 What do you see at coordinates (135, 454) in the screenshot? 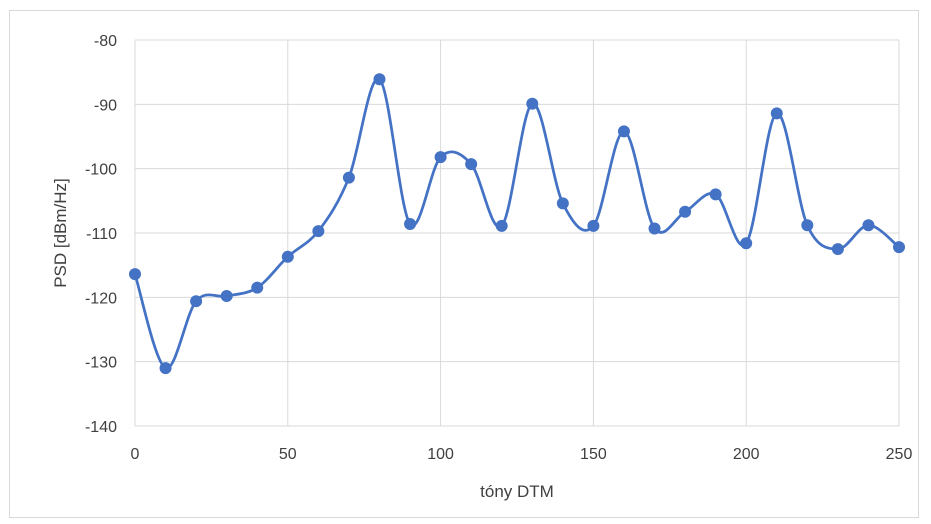
I see `x-tick-label: 0` at bounding box center [135, 454].